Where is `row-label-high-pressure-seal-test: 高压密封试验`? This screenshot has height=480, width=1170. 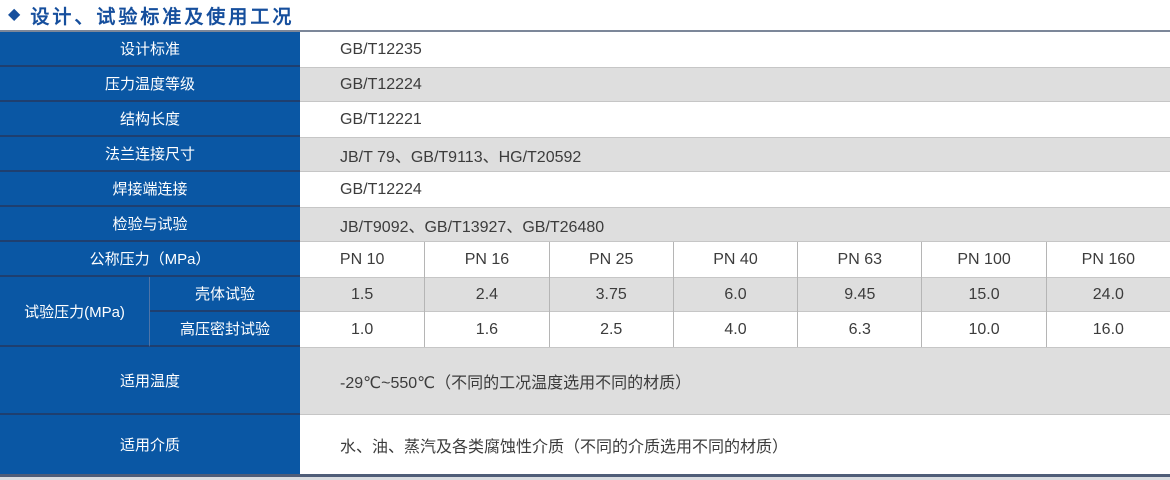 row-label-high-pressure-seal-test: 高压密封试验 is located at coordinates (225, 329).